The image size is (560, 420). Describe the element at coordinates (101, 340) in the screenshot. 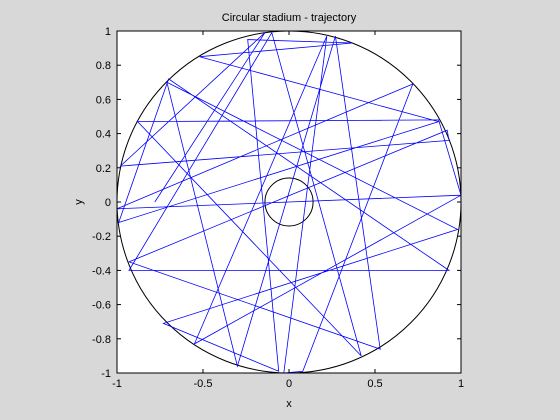

I see `y-tick-label: -0.8` at that location.